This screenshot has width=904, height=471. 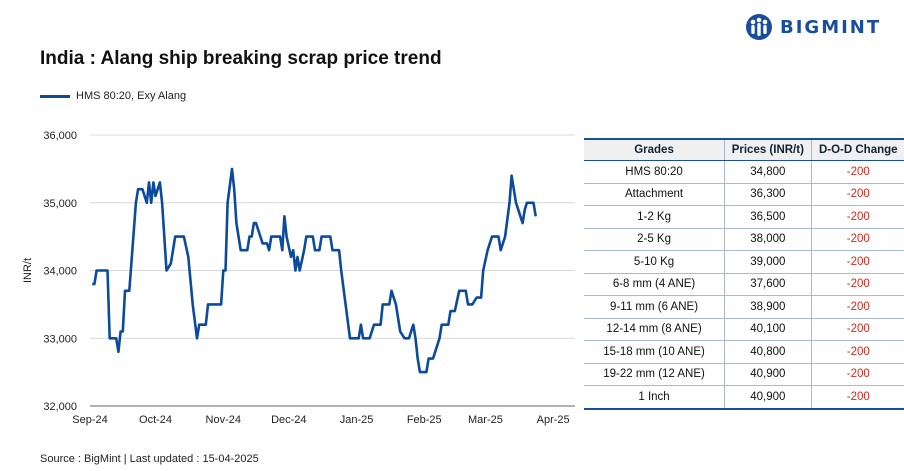 I want to click on table-row: 15-18 mm (10 ANE) 40,800 -200, so click(x=744, y=352).